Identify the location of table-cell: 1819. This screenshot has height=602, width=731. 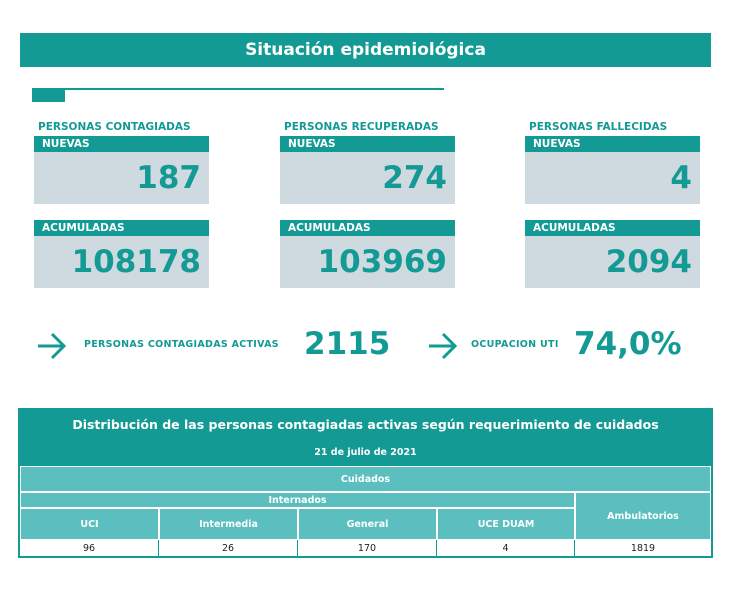
(643, 548).